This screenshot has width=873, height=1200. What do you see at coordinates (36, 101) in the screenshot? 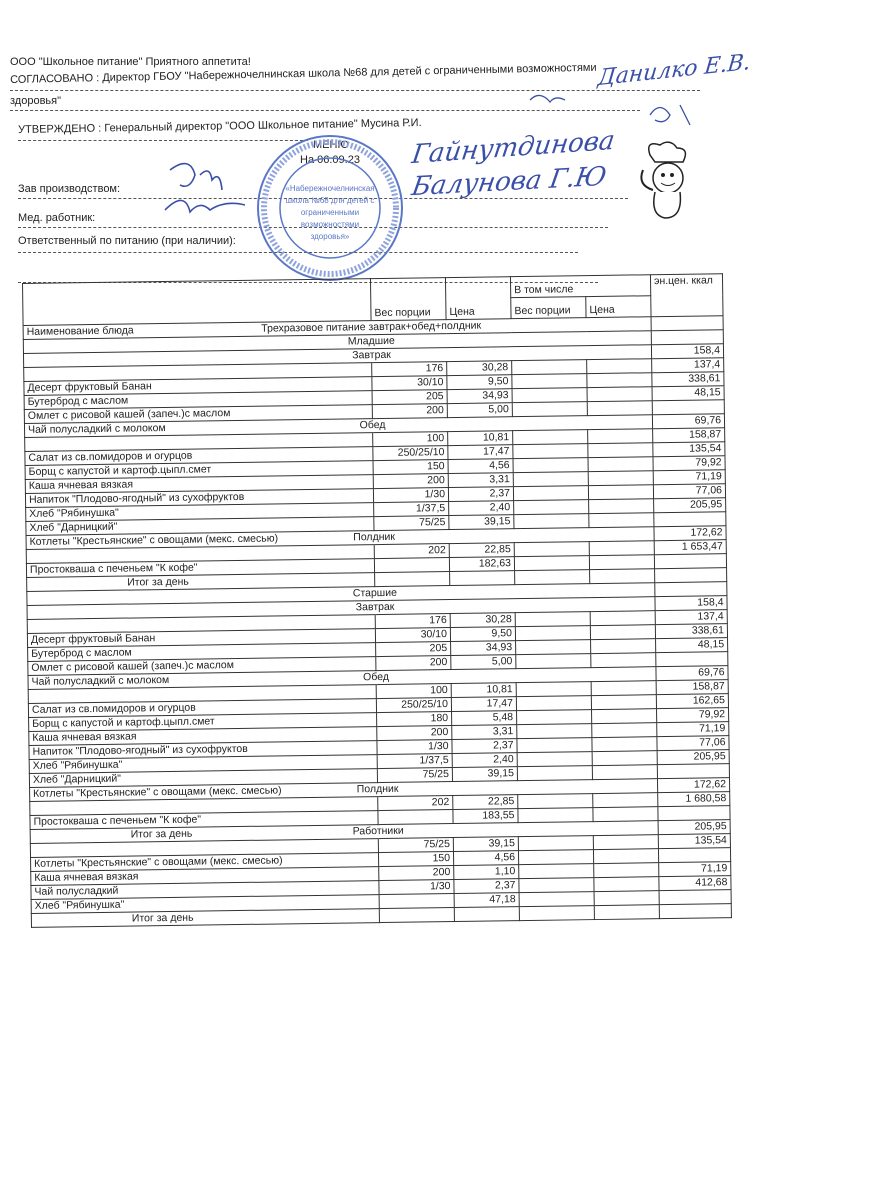
I see `agreed-line-cont: здоровья"` at bounding box center [36, 101].